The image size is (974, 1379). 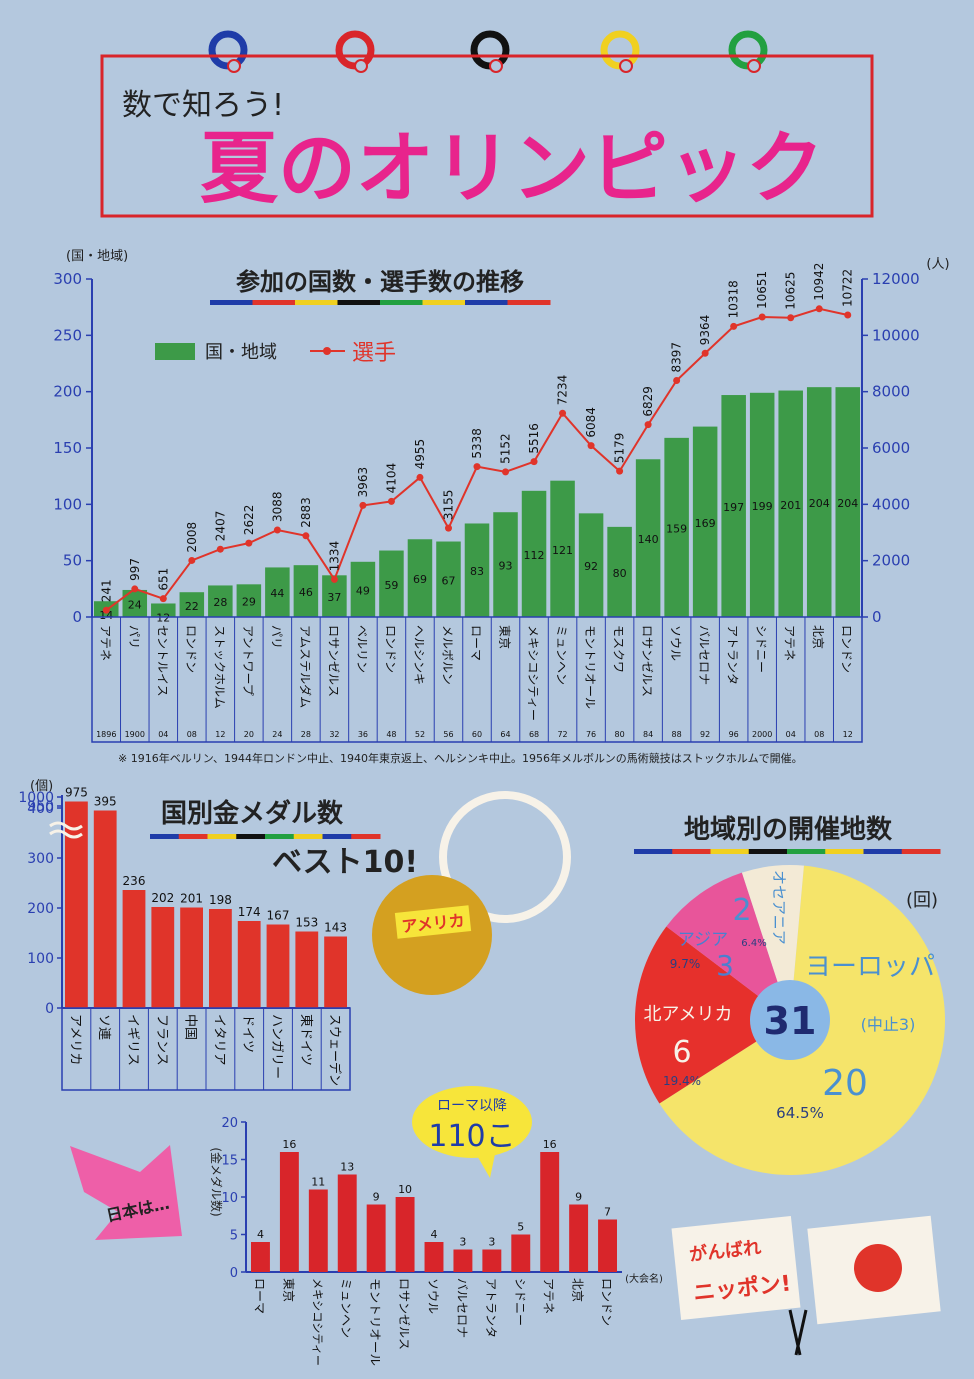 I want to click on year-label: 1900, so click(x=135, y=734).